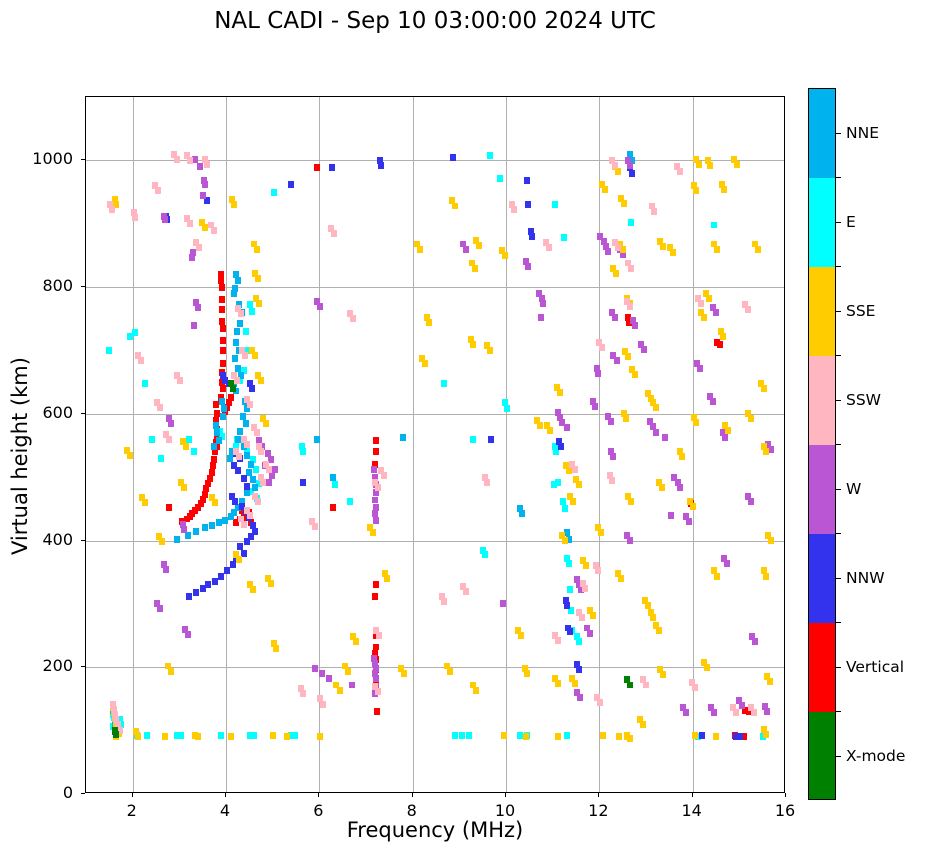 This screenshot has width=951, height=856. I want to click on x-tick-label: 2, so click(131, 810).